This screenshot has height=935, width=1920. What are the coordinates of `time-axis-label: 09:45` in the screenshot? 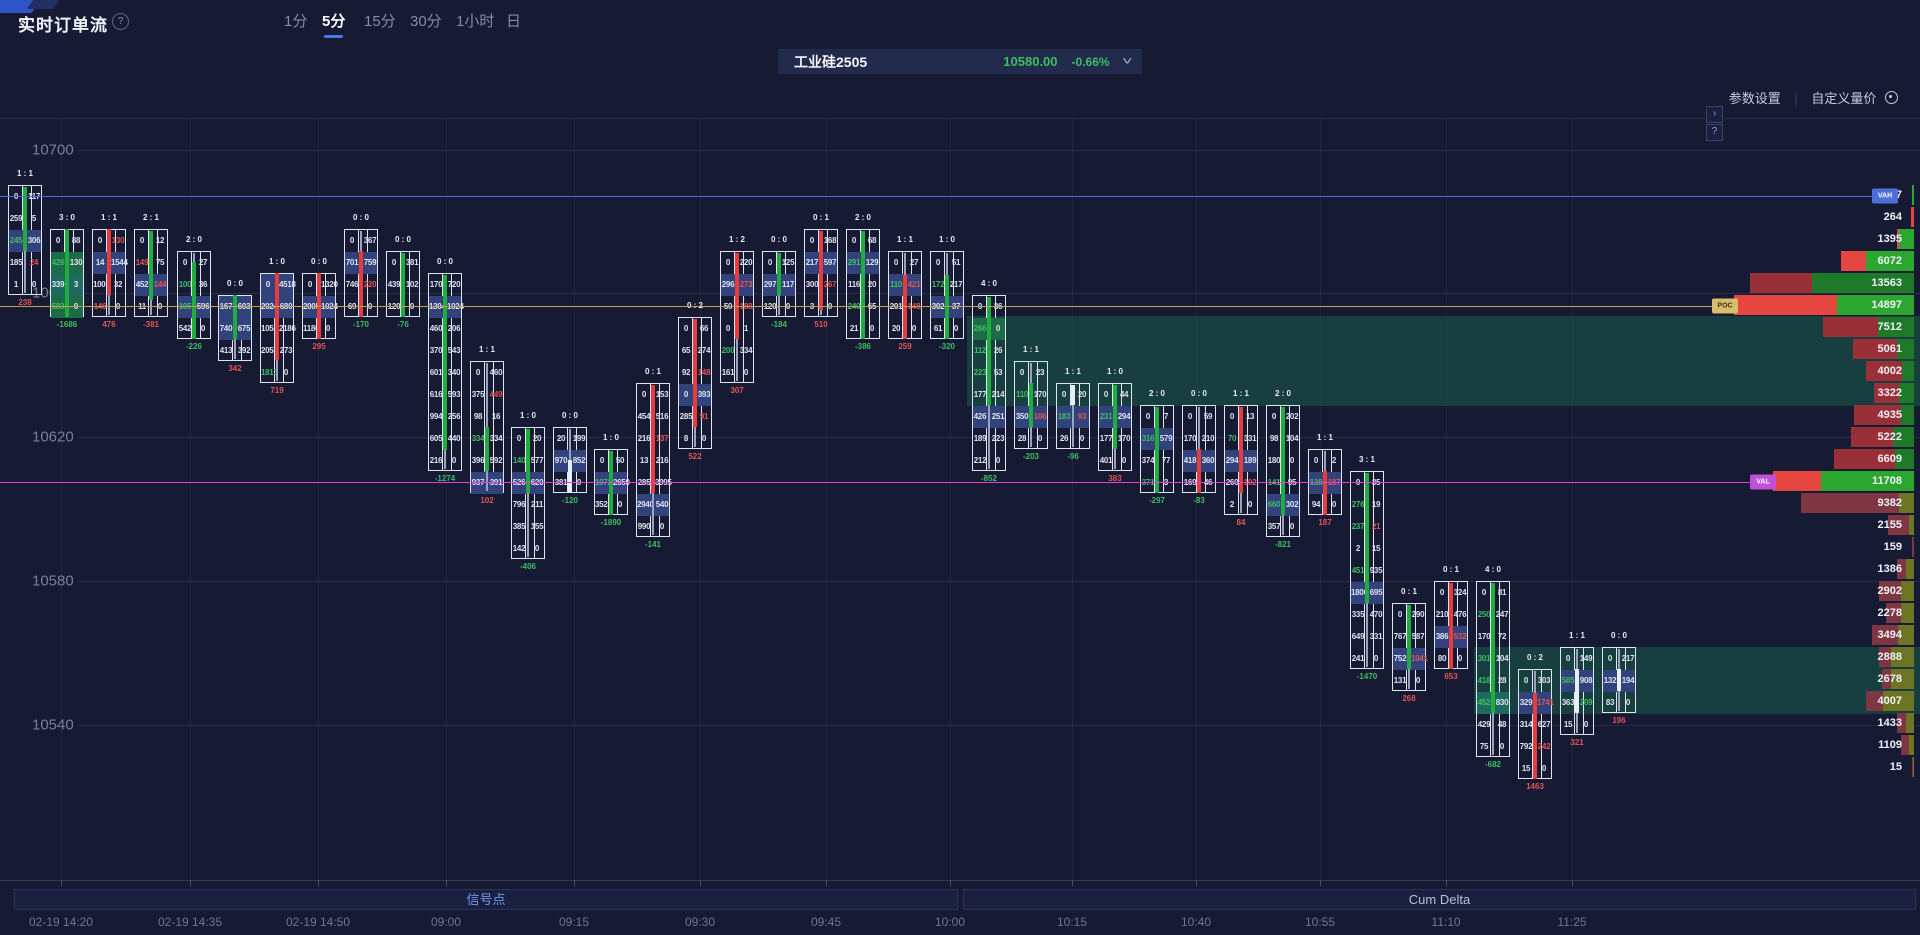 It's located at (826, 922).